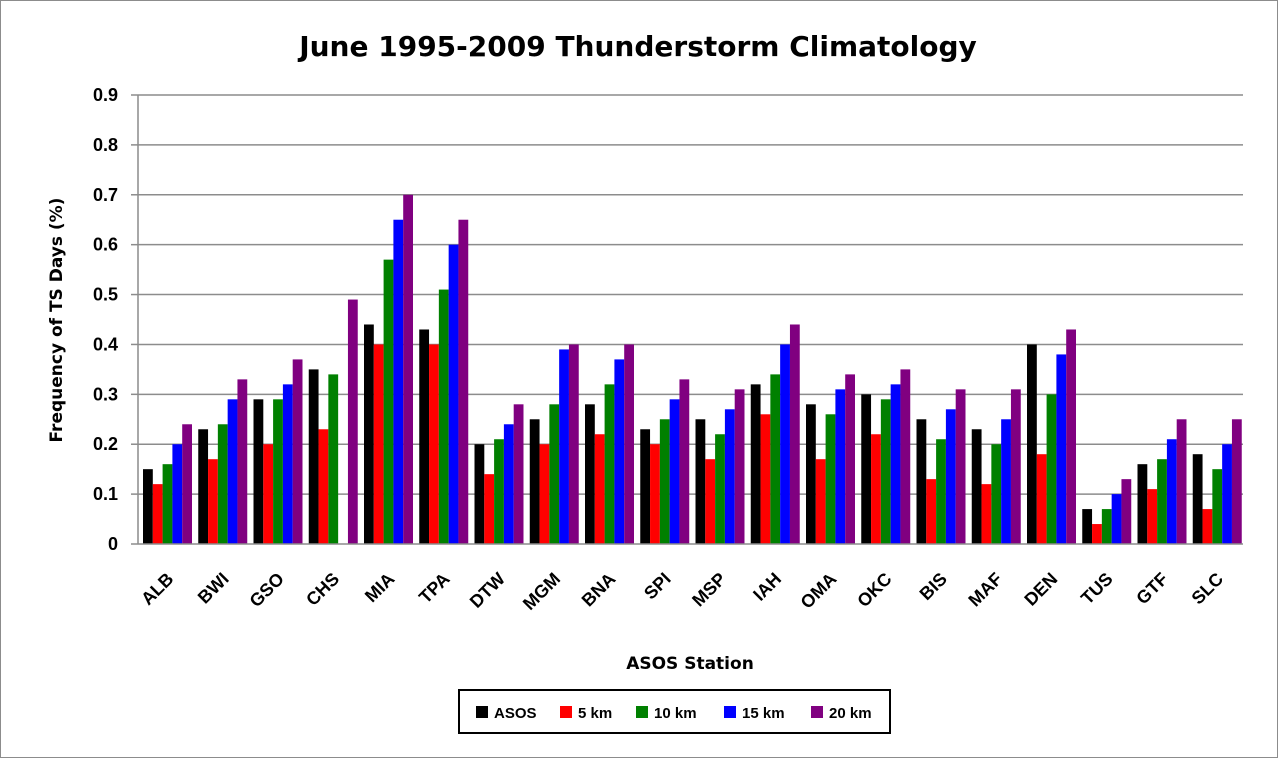  Describe the element at coordinates (657, 586) in the screenshot. I see `x-tick-label: SPI` at that location.